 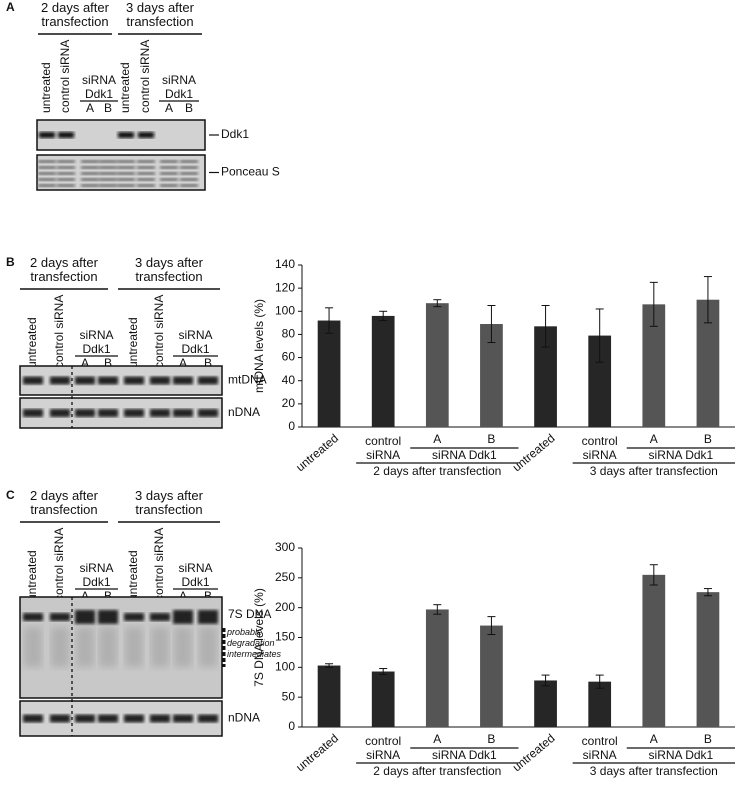 I want to click on x-tick-label: A, so click(x=654, y=439).